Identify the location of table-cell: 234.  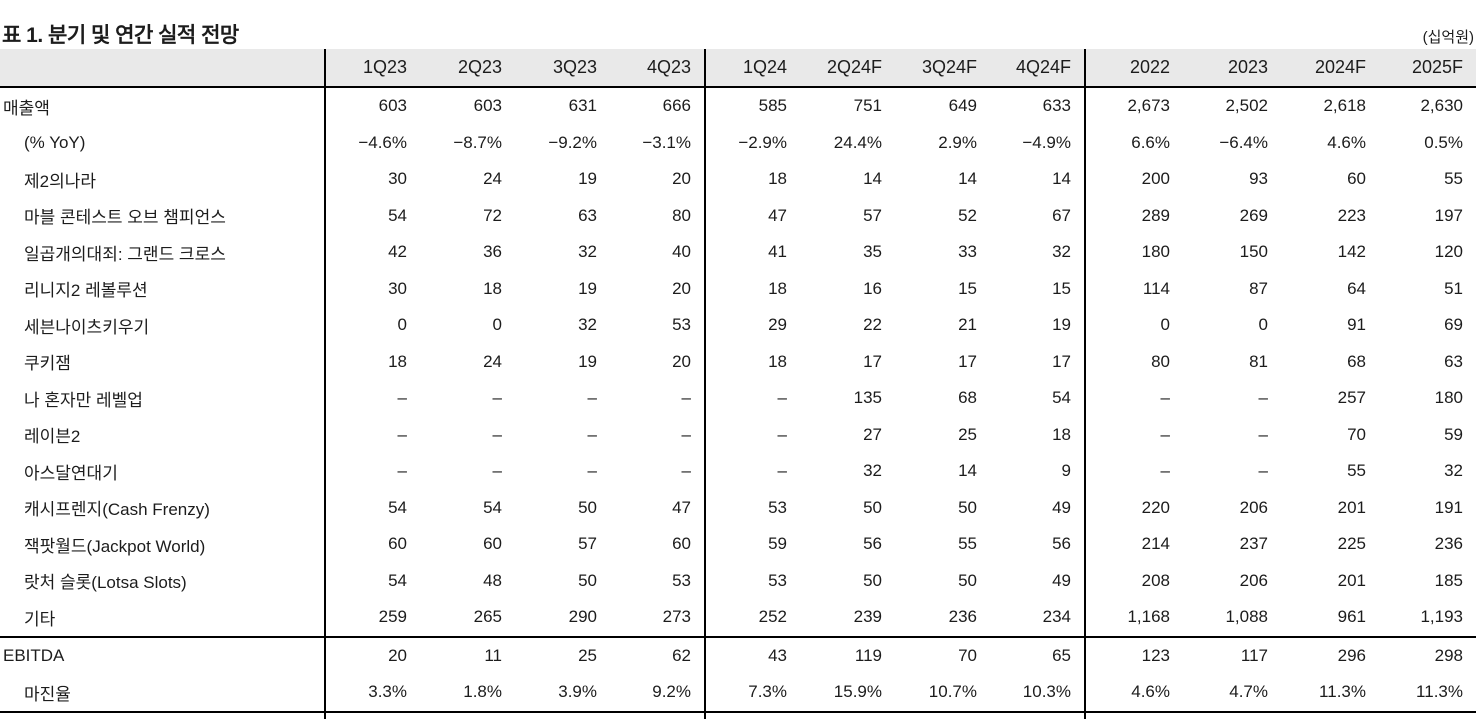
(1056, 617).